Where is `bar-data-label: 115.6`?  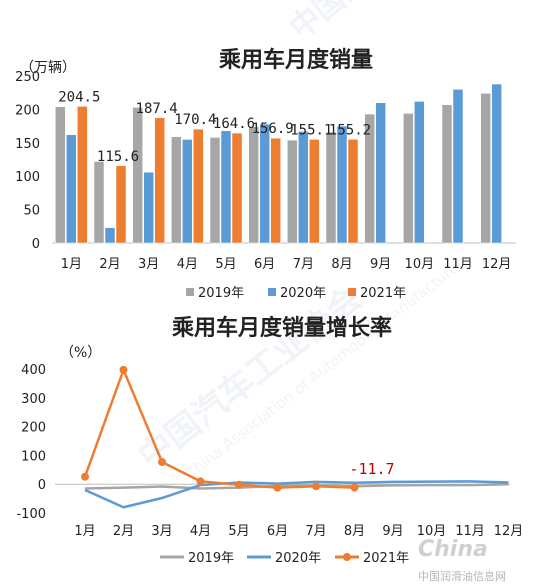
bar-data-label: 115.6 is located at coordinates (118, 157).